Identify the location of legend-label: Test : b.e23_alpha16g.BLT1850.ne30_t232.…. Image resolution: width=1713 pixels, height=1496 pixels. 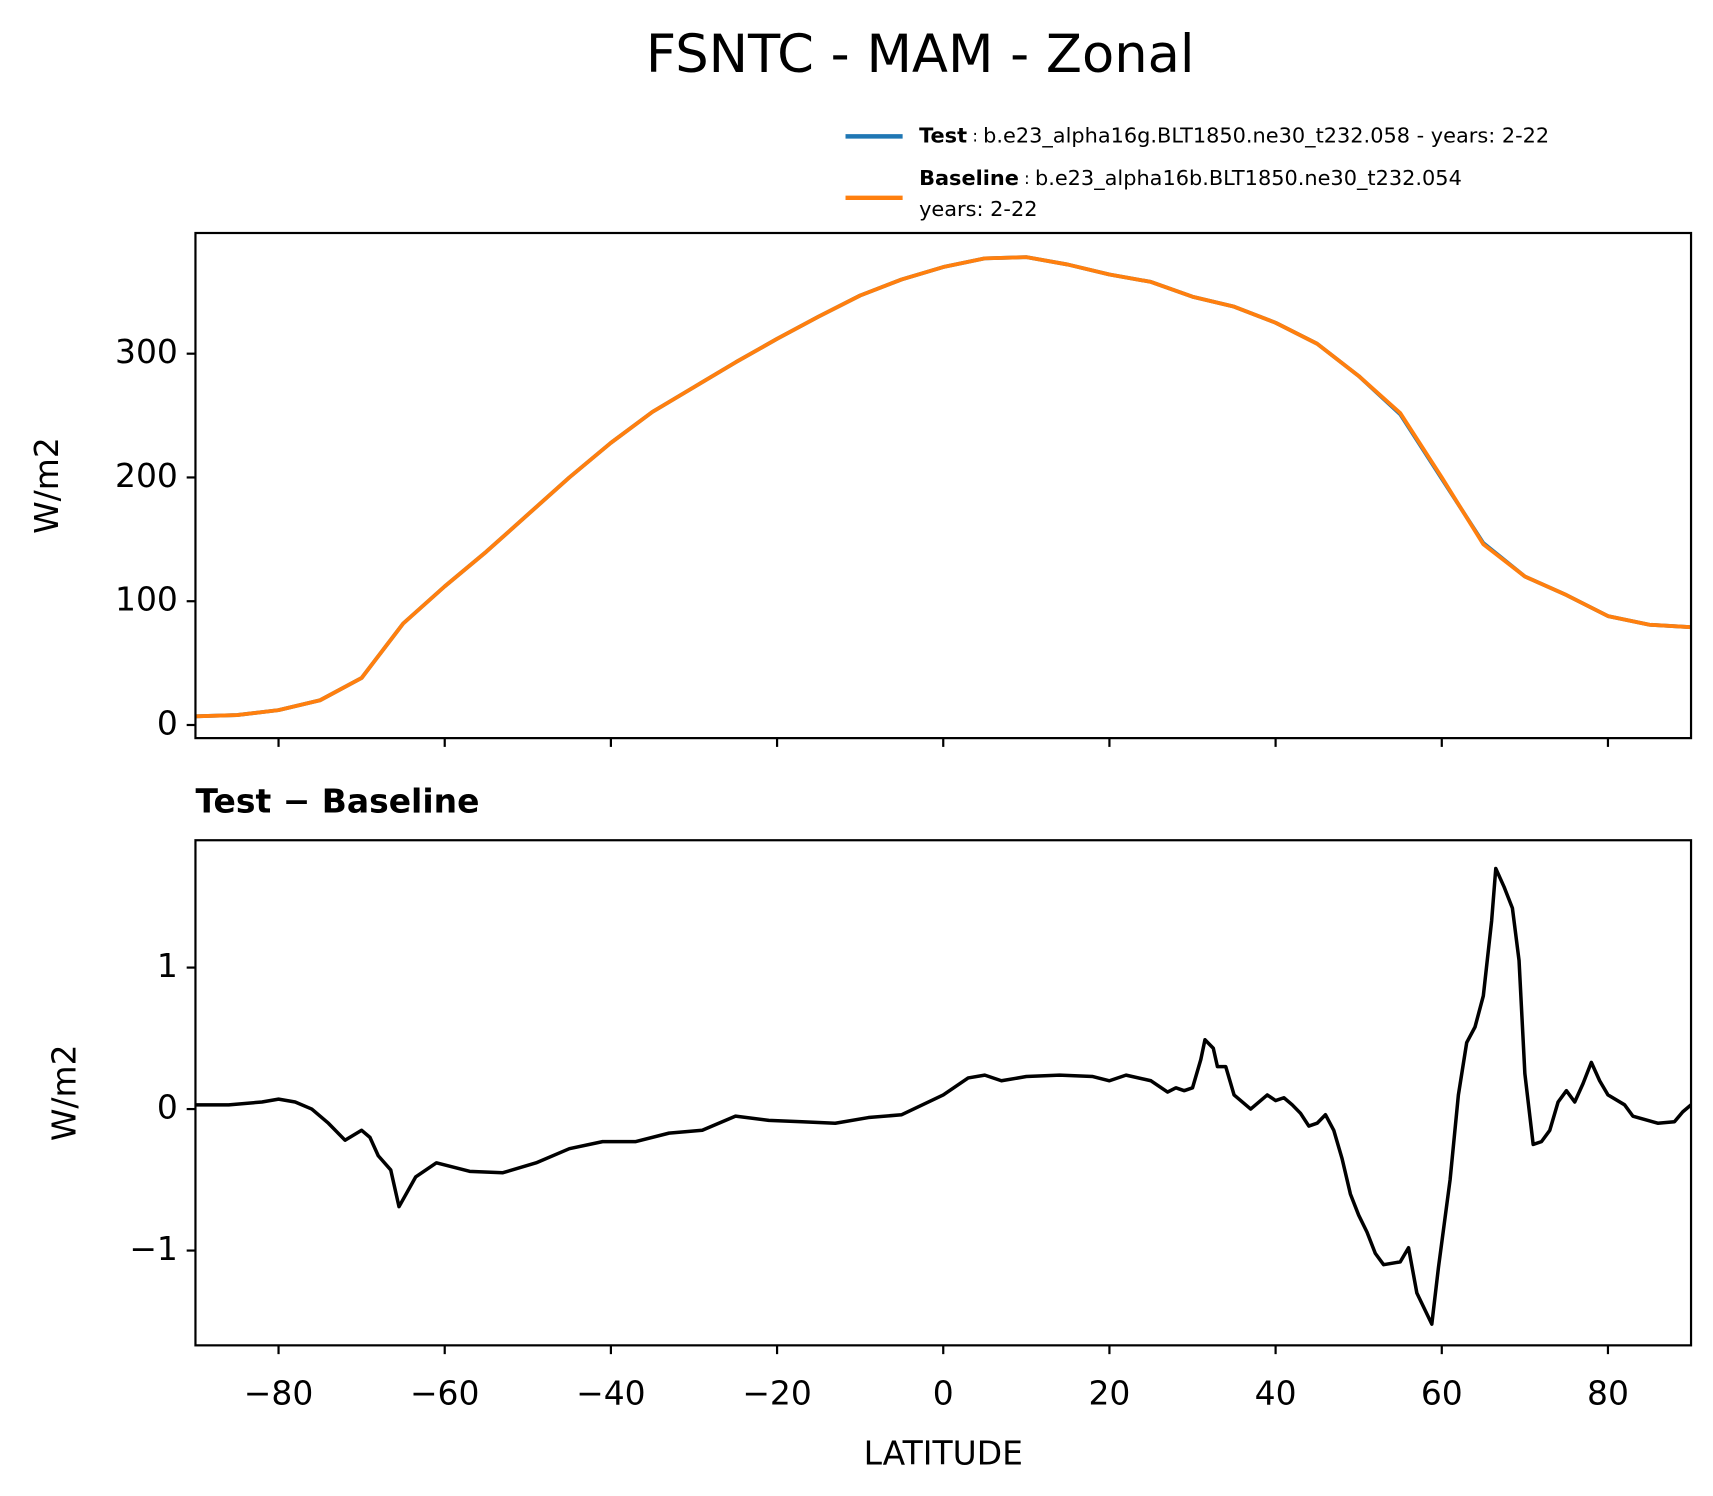
(1234, 135).